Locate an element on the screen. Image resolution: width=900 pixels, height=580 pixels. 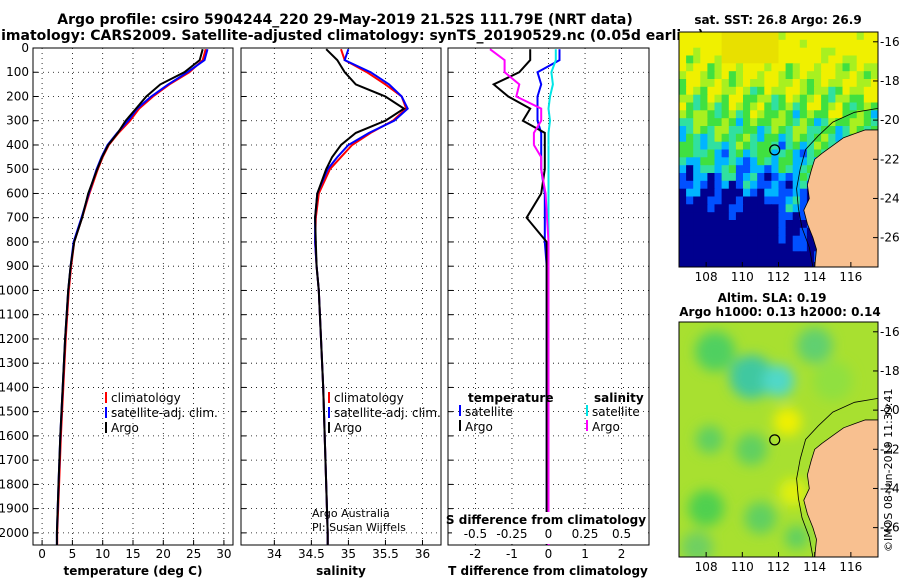
y-tick-label: 800 is located at coordinates (17, 242).